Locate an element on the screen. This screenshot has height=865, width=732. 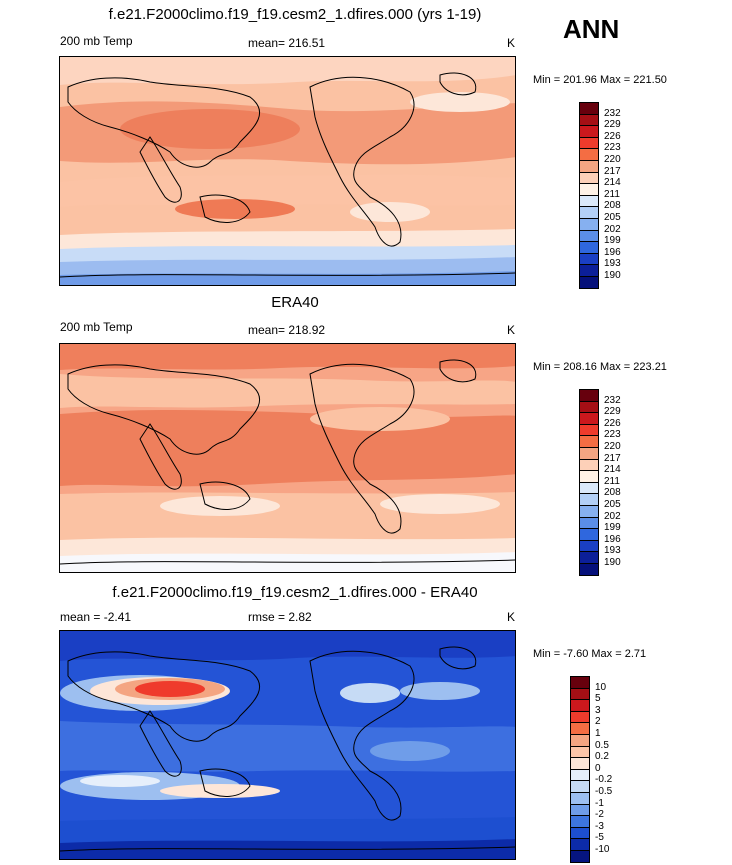
min-max-label: Min = 201.96 Max = 221.50 is located at coordinates (600, 80).